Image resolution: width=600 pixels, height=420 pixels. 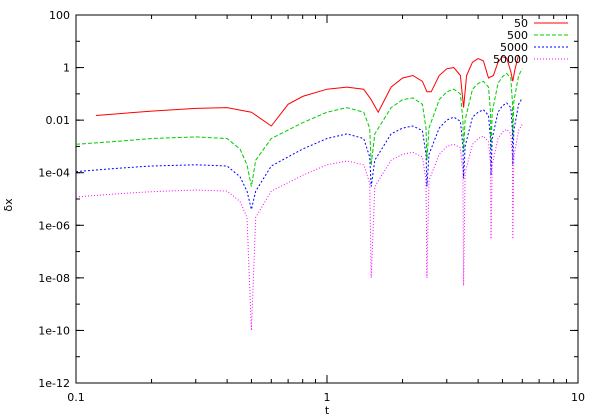 What do you see at coordinates (521, 23) in the screenshot?
I see `legend-label: 50` at bounding box center [521, 23].